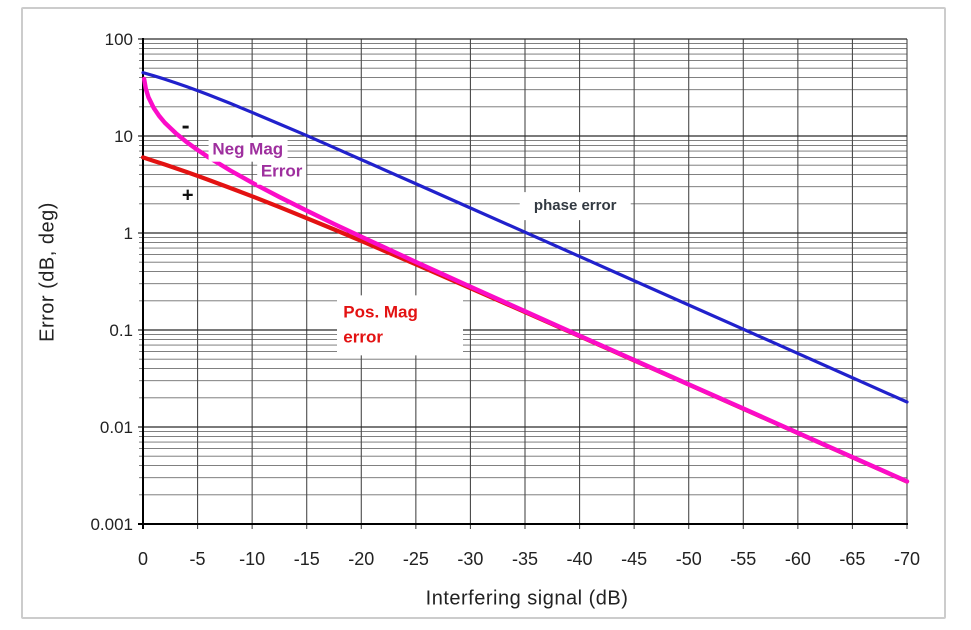 This screenshot has width=971, height=630. I want to click on plus-marker: +, so click(187, 195).